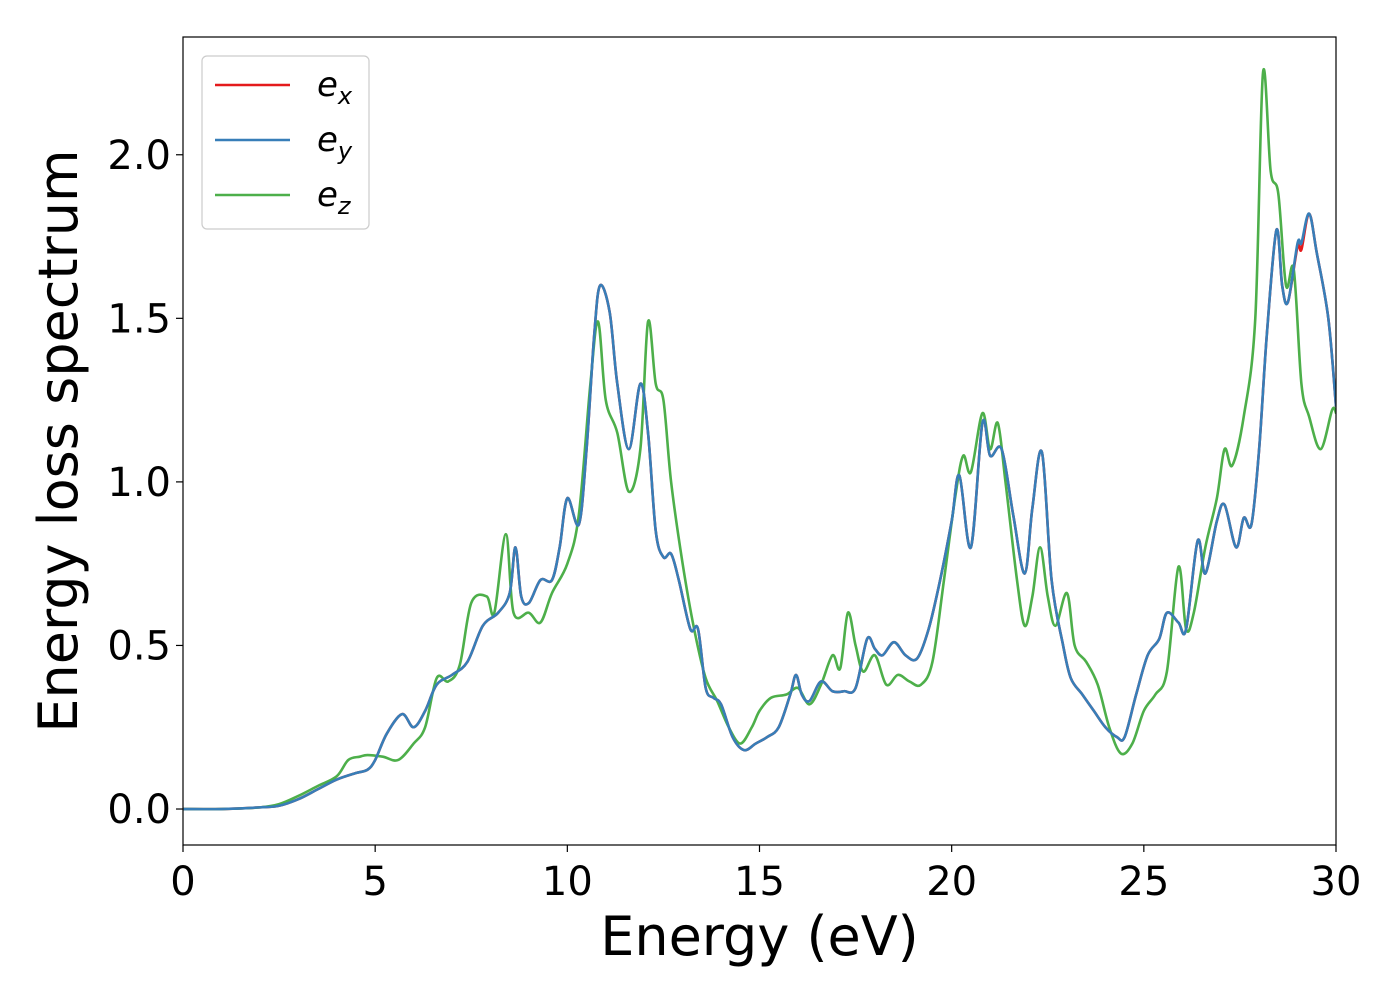 This screenshot has height=1000, width=1400. What do you see at coordinates (182, 882) in the screenshot?
I see `x-tick-label: 0` at bounding box center [182, 882].